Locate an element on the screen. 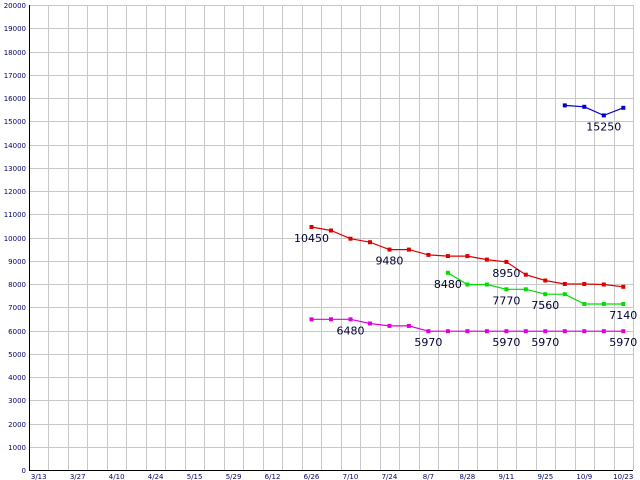  y-tick-label: 9000 is located at coordinates (17, 262).